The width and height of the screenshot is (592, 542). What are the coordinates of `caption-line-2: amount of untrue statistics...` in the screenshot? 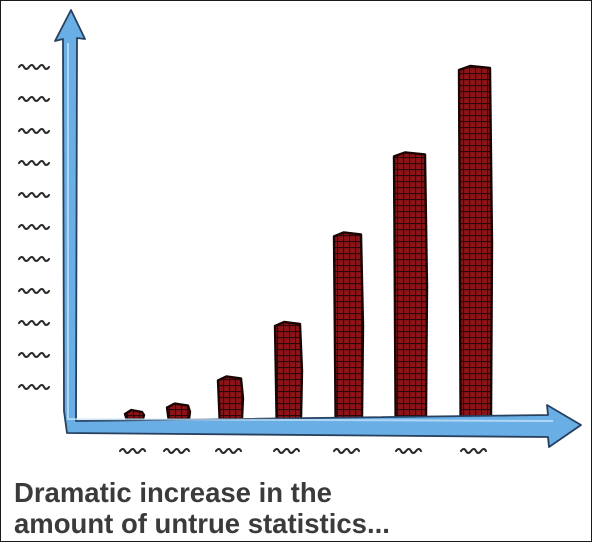 It's located at (202, 523).